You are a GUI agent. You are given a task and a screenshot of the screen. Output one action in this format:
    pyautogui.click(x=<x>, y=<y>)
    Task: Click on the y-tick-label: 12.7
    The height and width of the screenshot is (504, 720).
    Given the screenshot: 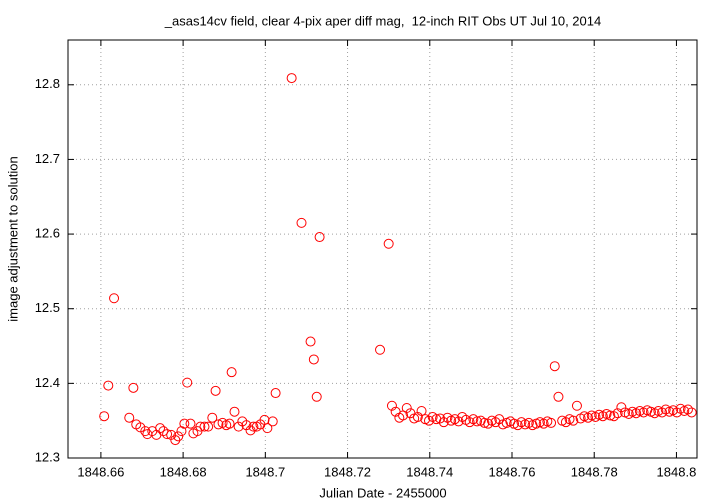 What is the action you would take?
    pyautogui.click(x=47, y=158)
    